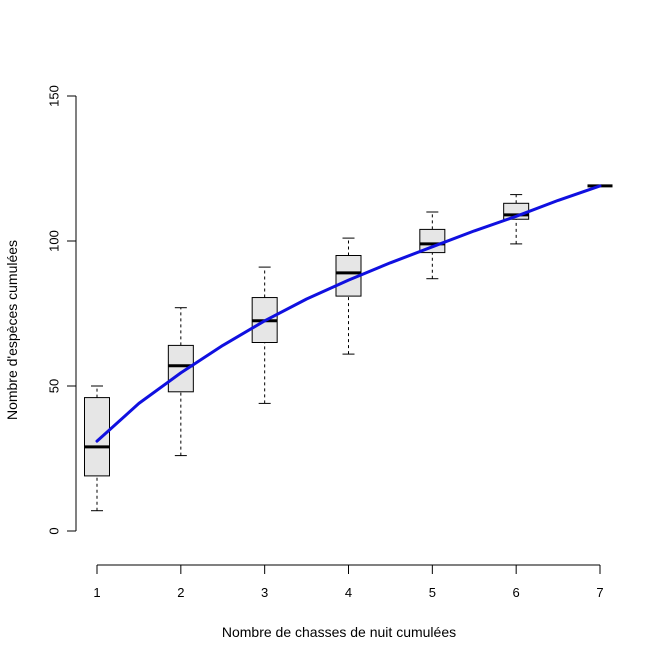  I want to click on x-tick-label: 2, so click(180, 592).